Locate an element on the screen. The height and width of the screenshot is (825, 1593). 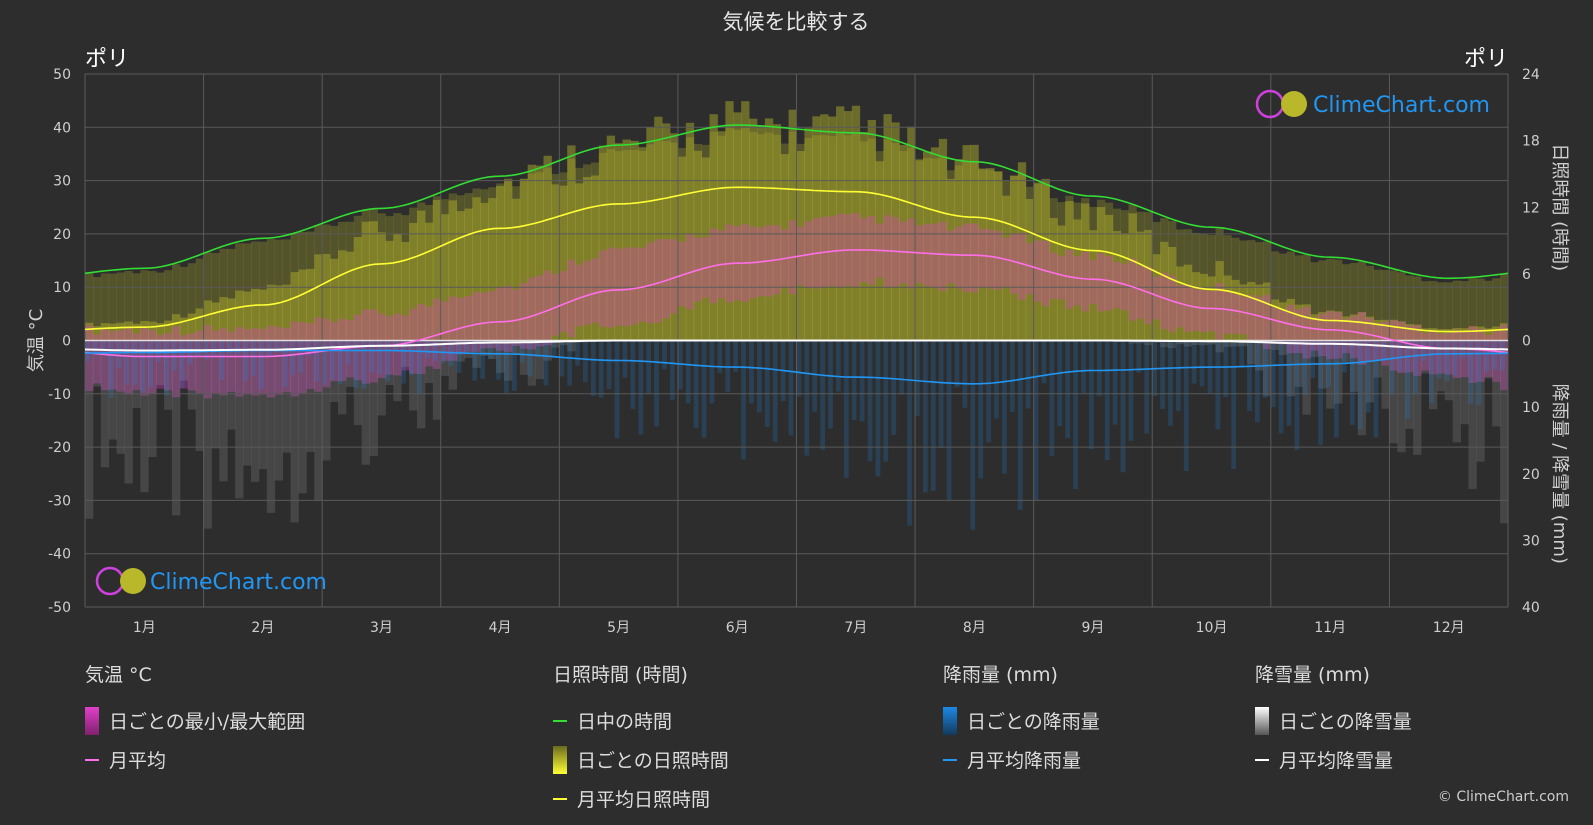
x-month-tick-label: 1月 is located at coordinates (144, 628).